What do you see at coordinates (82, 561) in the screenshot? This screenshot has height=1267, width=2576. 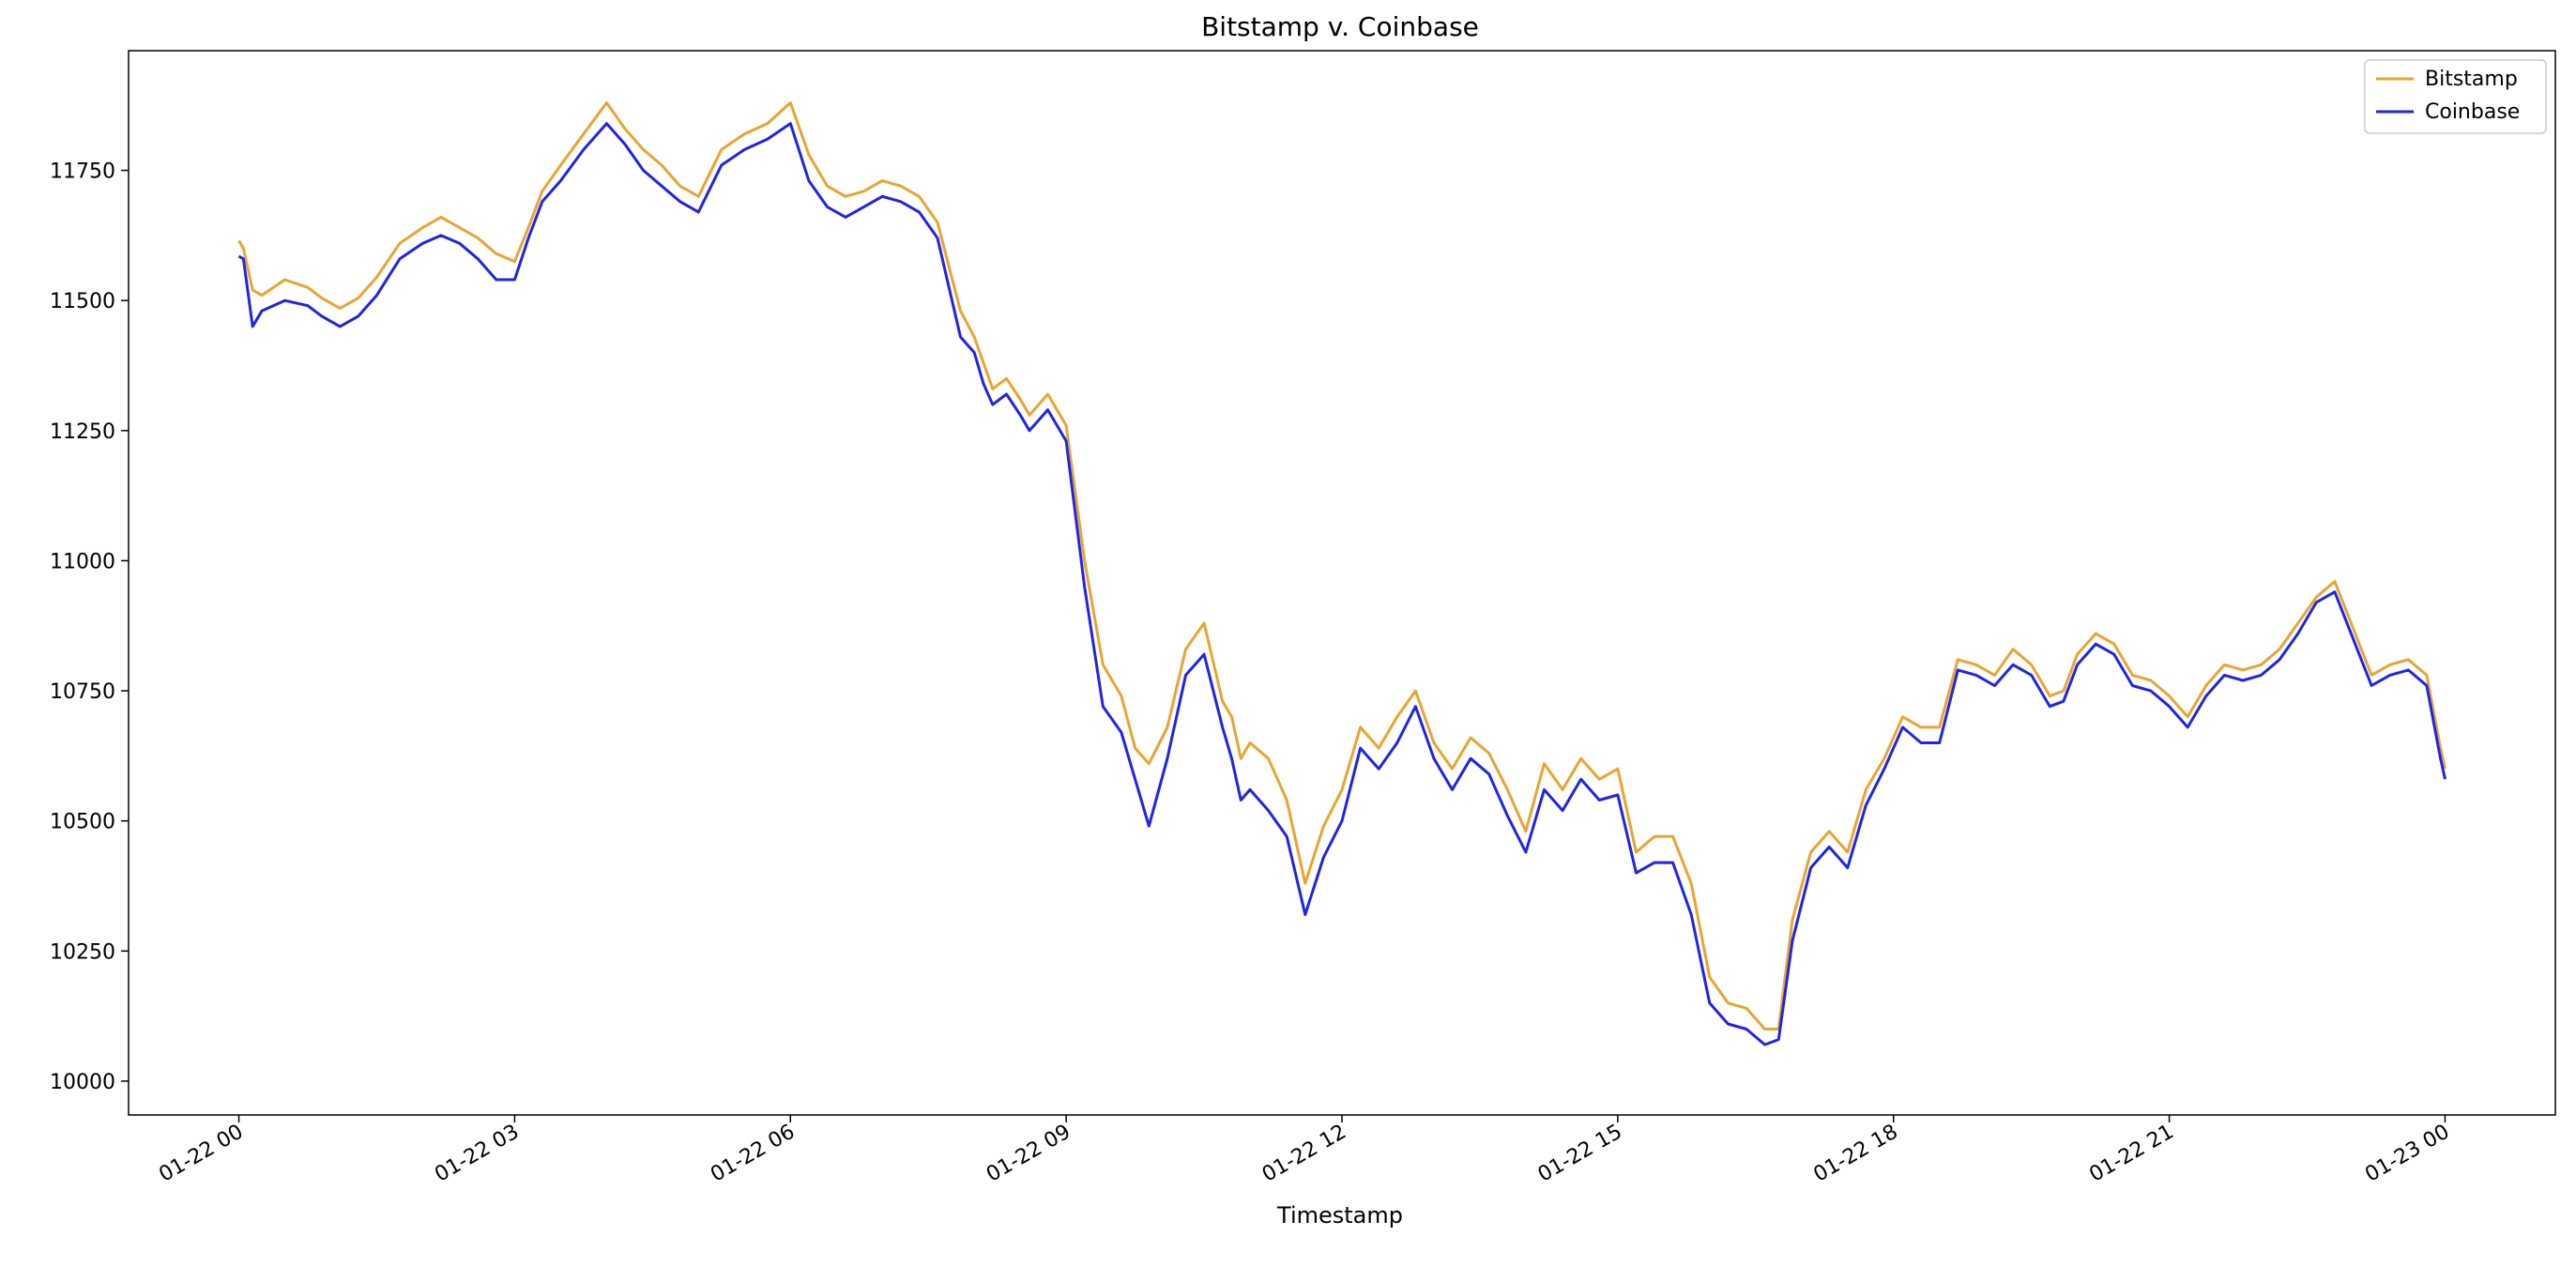 I see `y-tick-label: 11000` at bounding box center [82, 561].